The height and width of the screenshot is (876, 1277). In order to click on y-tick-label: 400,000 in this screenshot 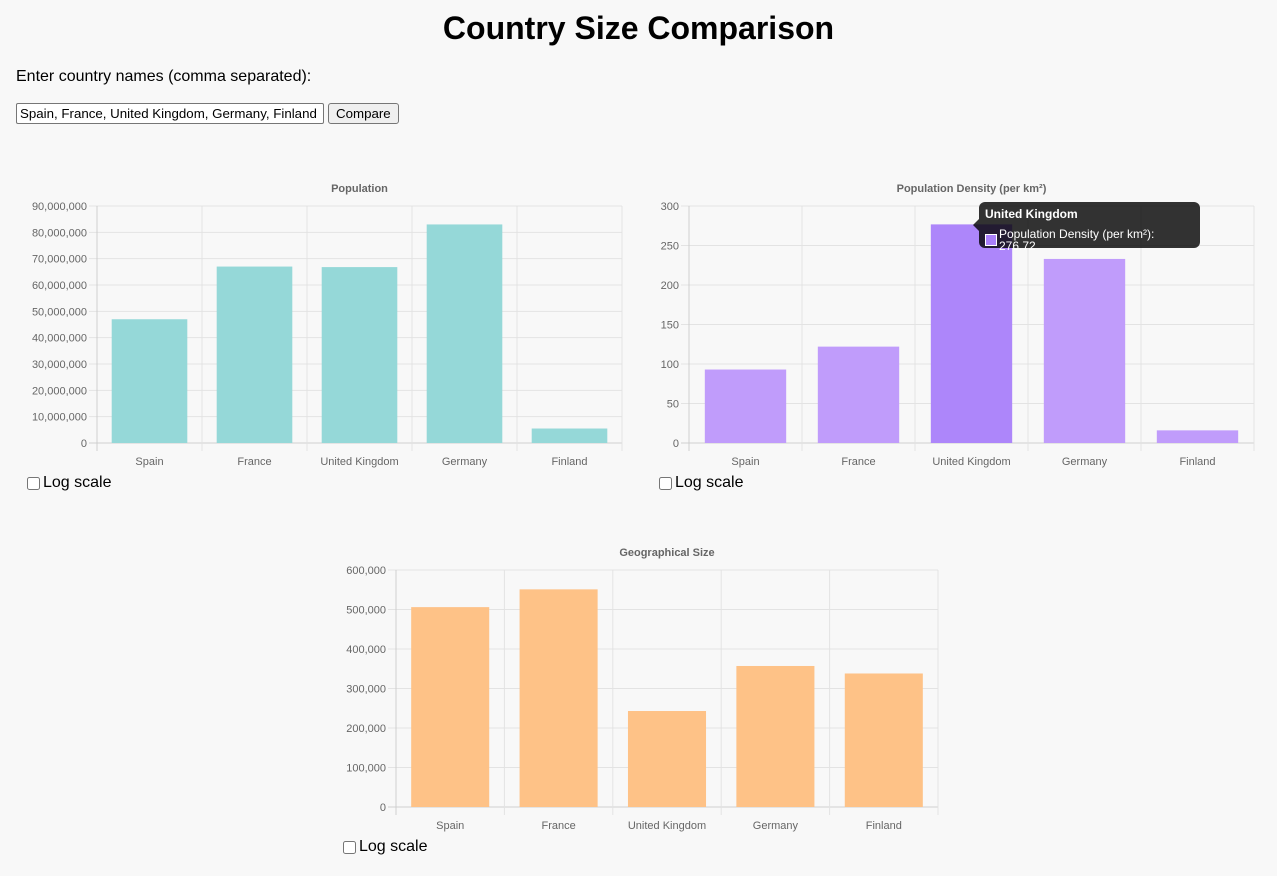, I will do `click(366, 650)`.